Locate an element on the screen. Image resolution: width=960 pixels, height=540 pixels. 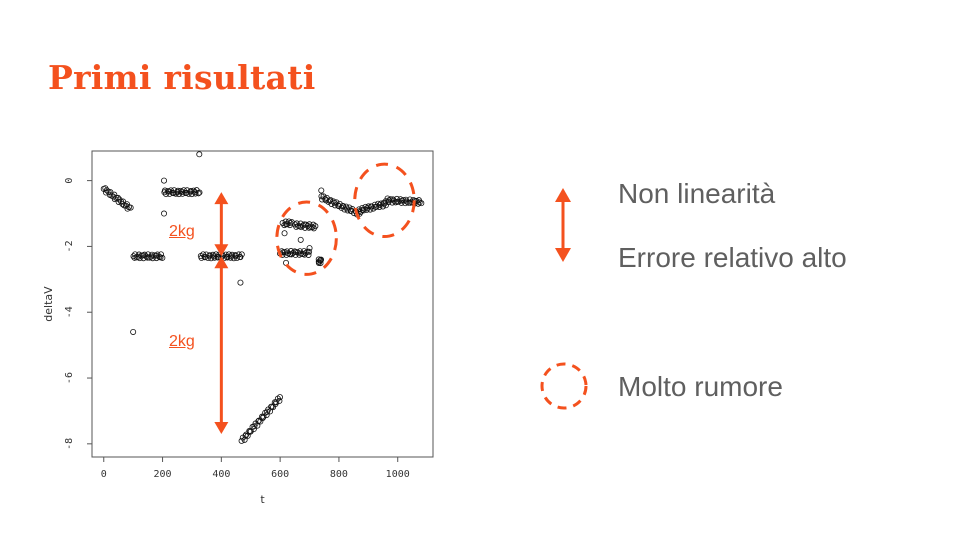
x-tick-label: 200 is located at coordinates (163, 474).